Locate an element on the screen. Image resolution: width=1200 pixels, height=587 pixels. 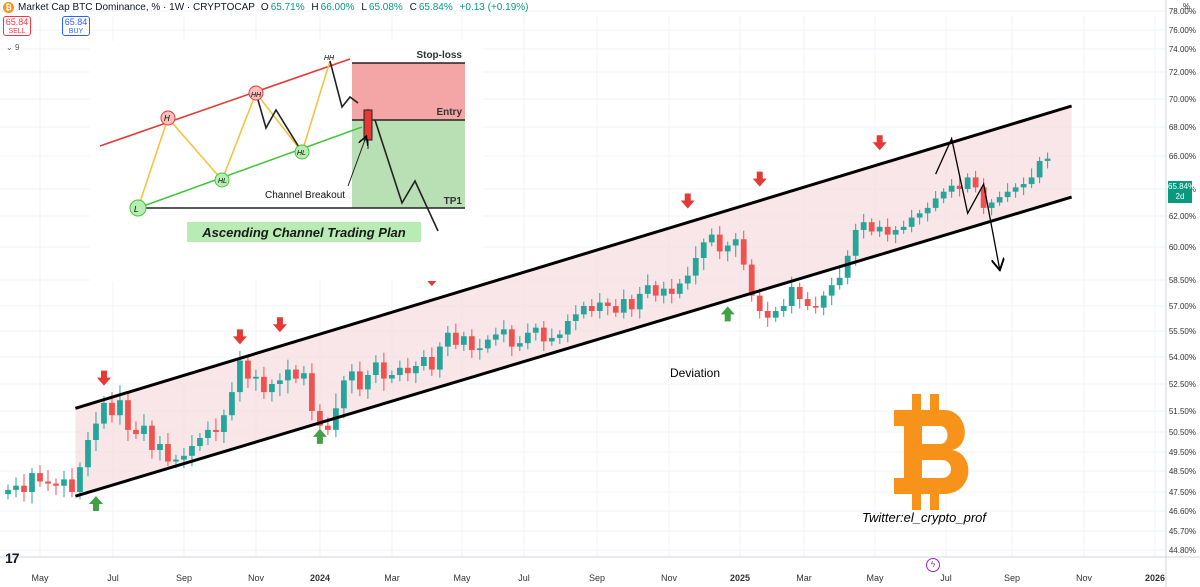
twitter-handle: Twitter:el_crypto_prof is located at coordinates (924, 517).